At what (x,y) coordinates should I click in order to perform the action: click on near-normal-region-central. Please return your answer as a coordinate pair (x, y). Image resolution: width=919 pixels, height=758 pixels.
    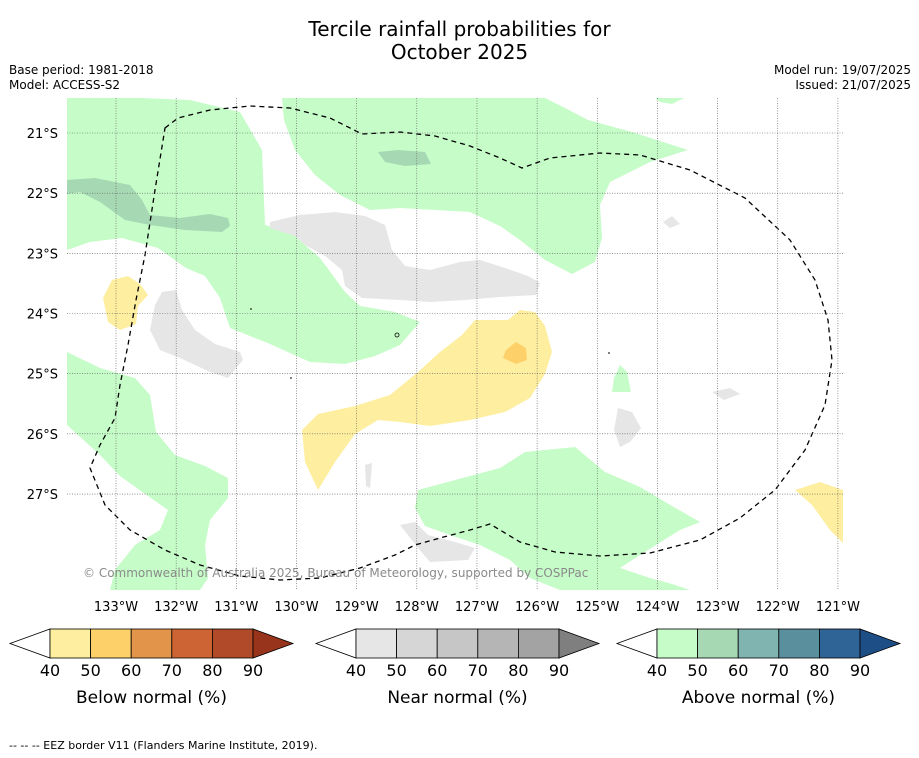
    Looking at the image, I should click on (405, 257).